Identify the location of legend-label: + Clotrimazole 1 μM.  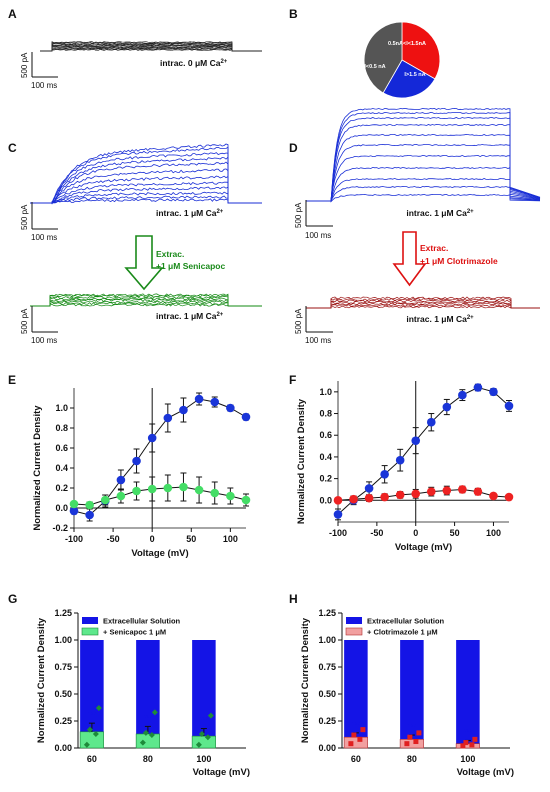
(402, 632).